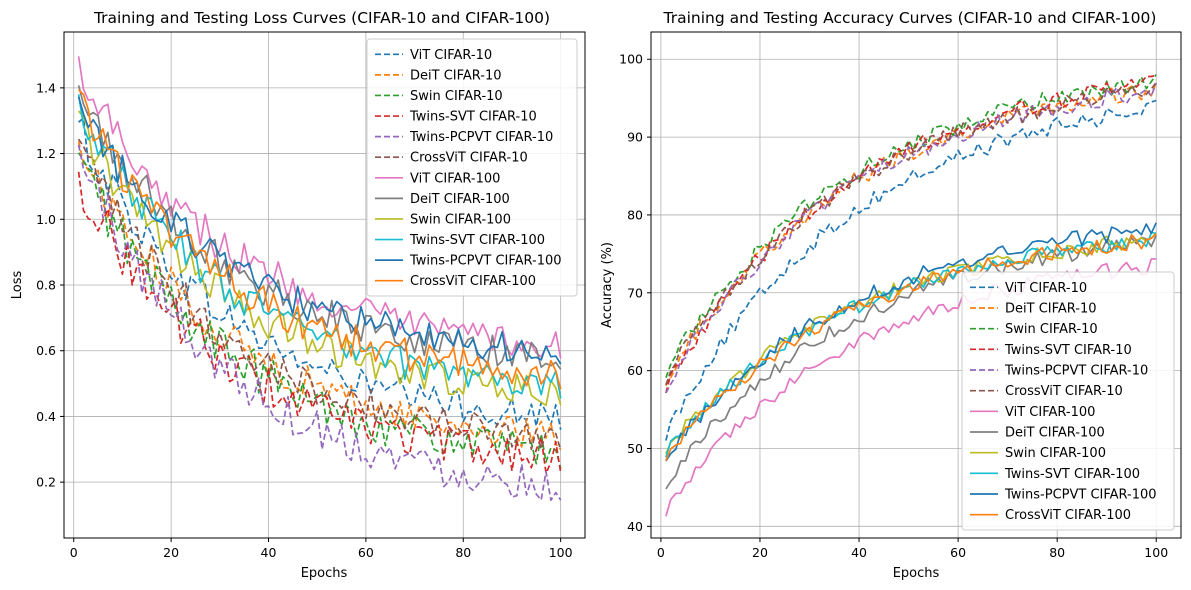 The height and width of the screenshot is (590, 1191). What do you see at coordinates (460, 199) in the screenshot?
I see `loss-legend-label: DeiT CIFAR-100` at bounding box center [460, 199].